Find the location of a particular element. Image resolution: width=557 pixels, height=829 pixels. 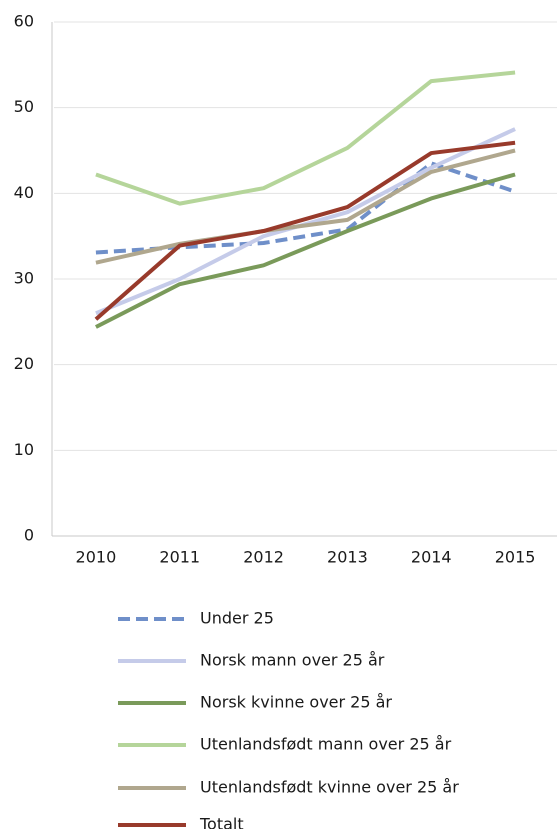

x-tick-label: 2014 is located at coordinates (431, 557).